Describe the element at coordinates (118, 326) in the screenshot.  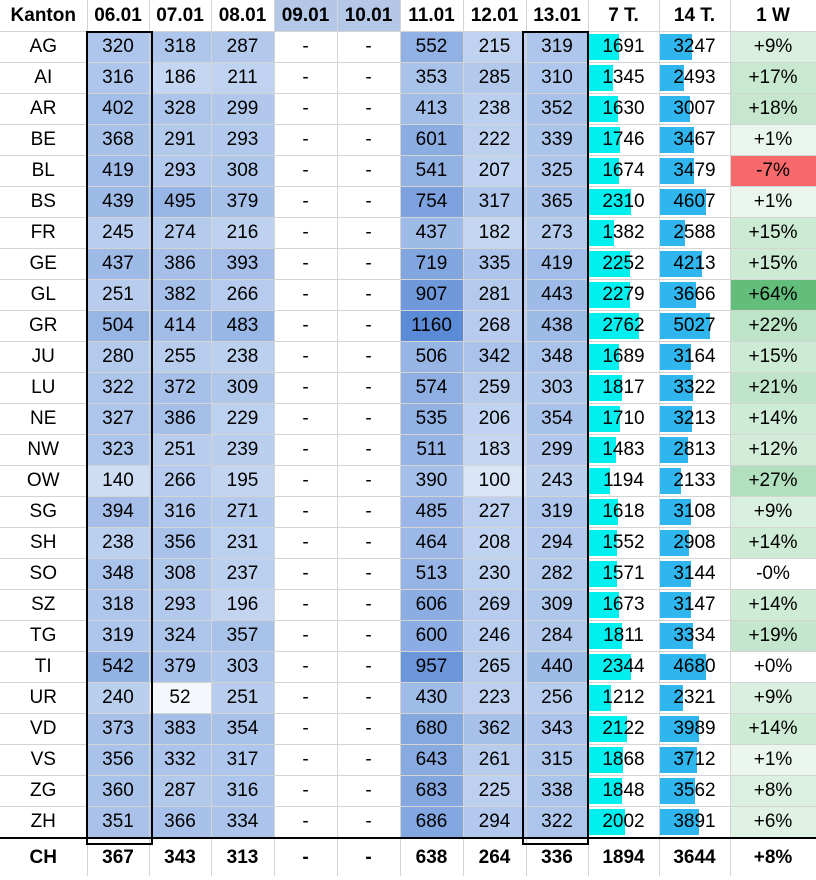
I see `day-cell: 504` at that location.